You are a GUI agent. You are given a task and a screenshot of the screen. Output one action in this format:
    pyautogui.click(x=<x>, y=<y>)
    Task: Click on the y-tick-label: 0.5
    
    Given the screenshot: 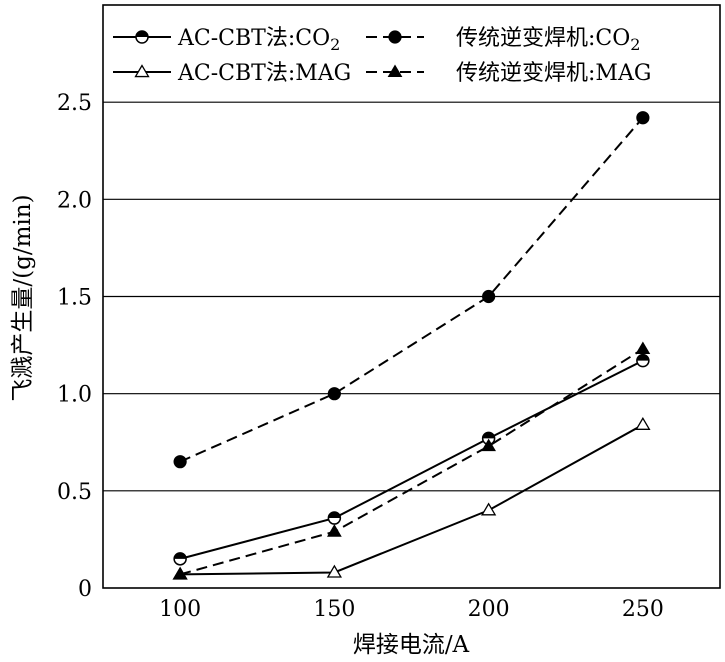 What is the action you would take?
    pyautogui.click(x=74, y=492)
    